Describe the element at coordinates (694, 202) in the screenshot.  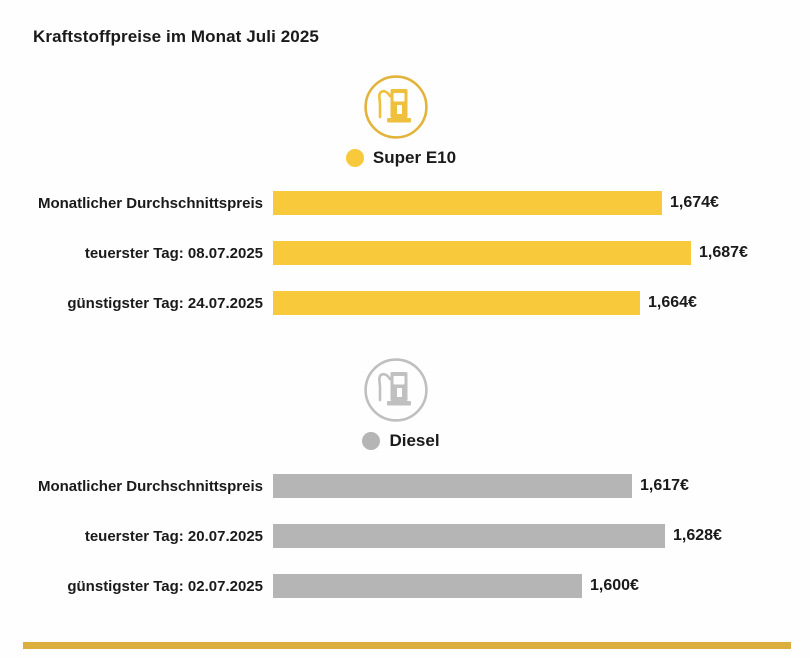
I see `bar-value: 1,674€` at that location.